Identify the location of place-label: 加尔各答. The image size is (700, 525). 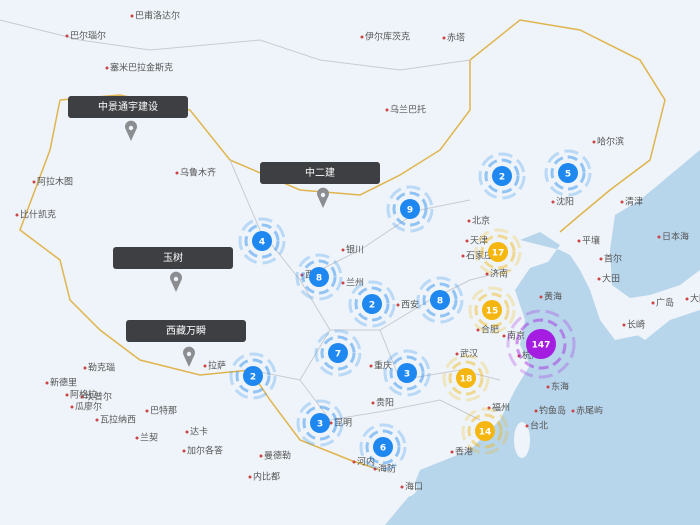
(205, 451).